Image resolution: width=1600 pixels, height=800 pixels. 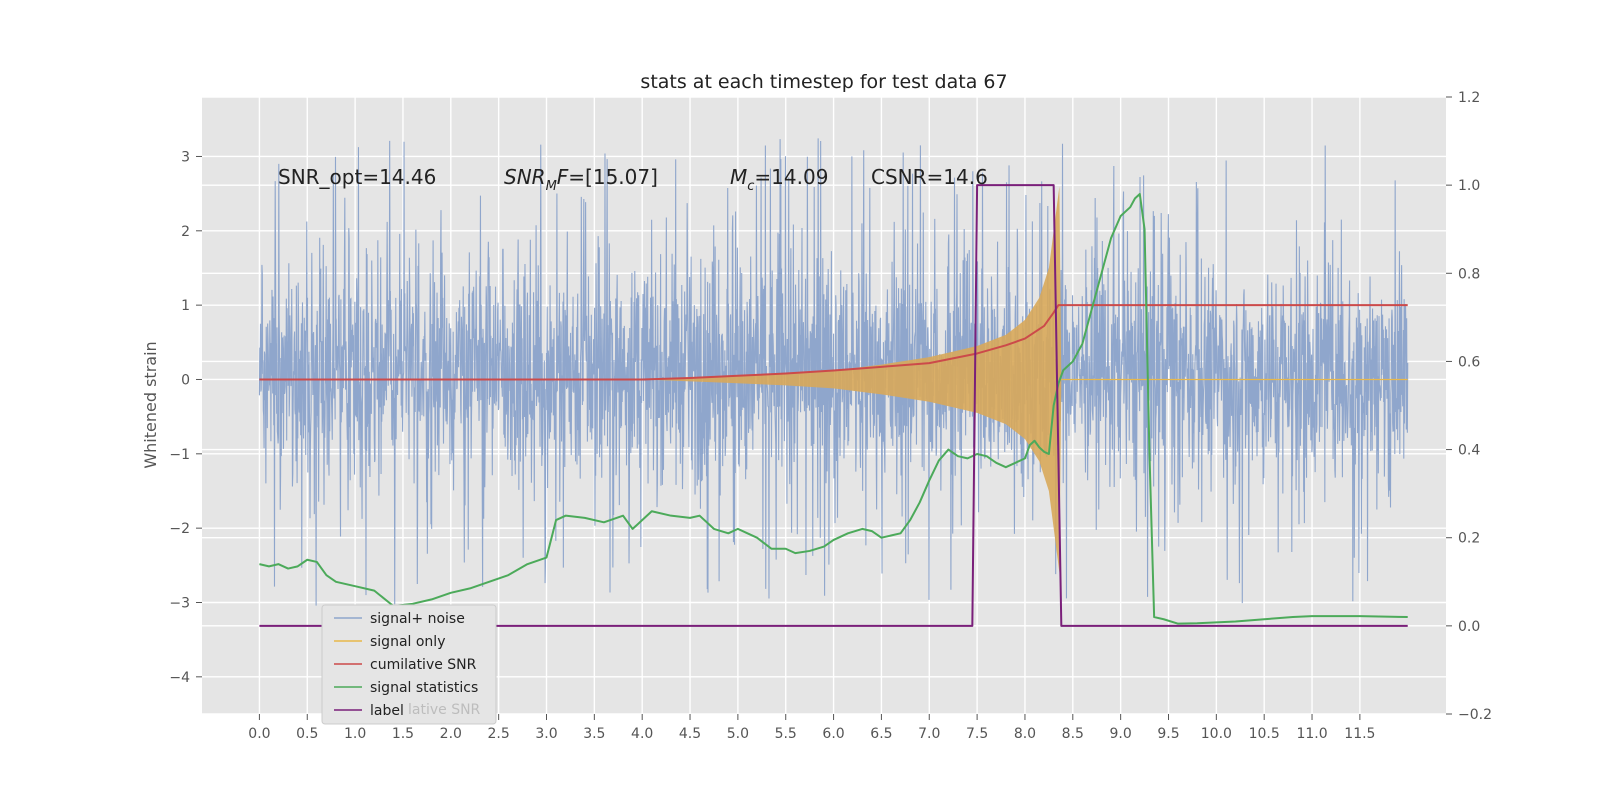 I want to click on annotation-snr-mf: SNRMF=[15.07], so click(x=581, y=179).